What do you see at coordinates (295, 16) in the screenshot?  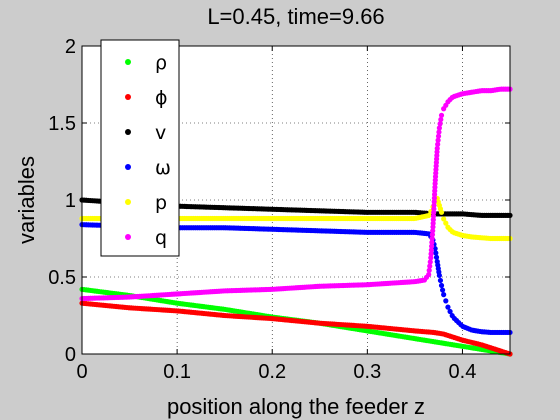 I see `chart-title: L=0.45, time=9.66` at bounding box center [295, 16].